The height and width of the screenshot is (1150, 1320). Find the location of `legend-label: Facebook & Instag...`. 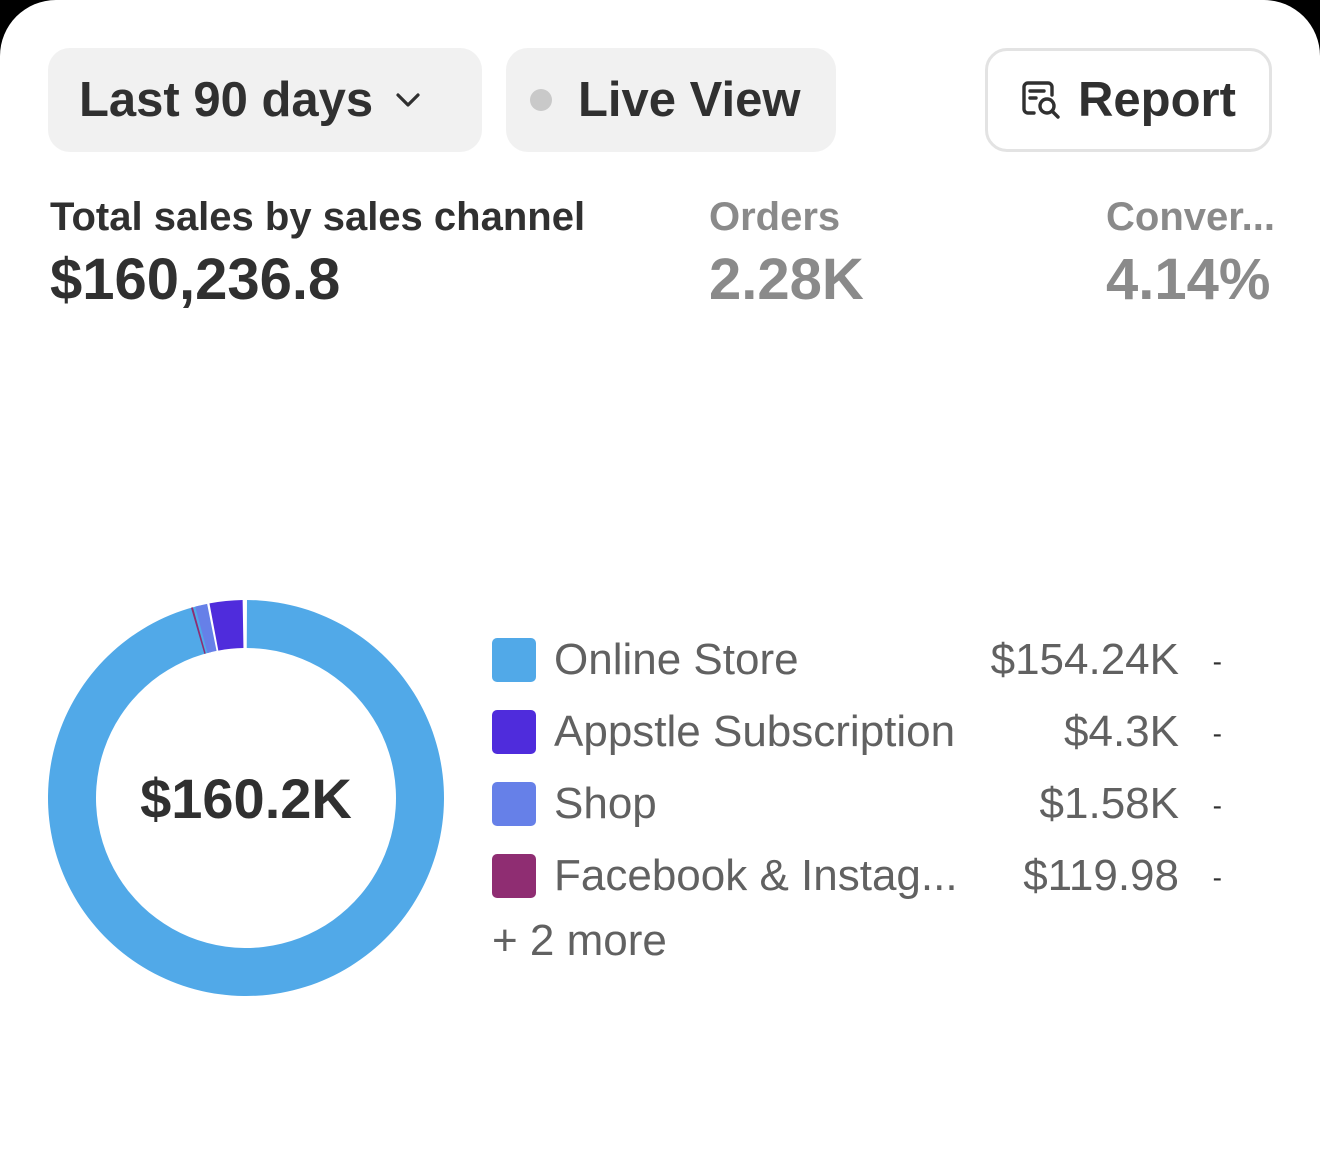

legend-label: Facebook & Instag... is located at coordinates (756, 875).